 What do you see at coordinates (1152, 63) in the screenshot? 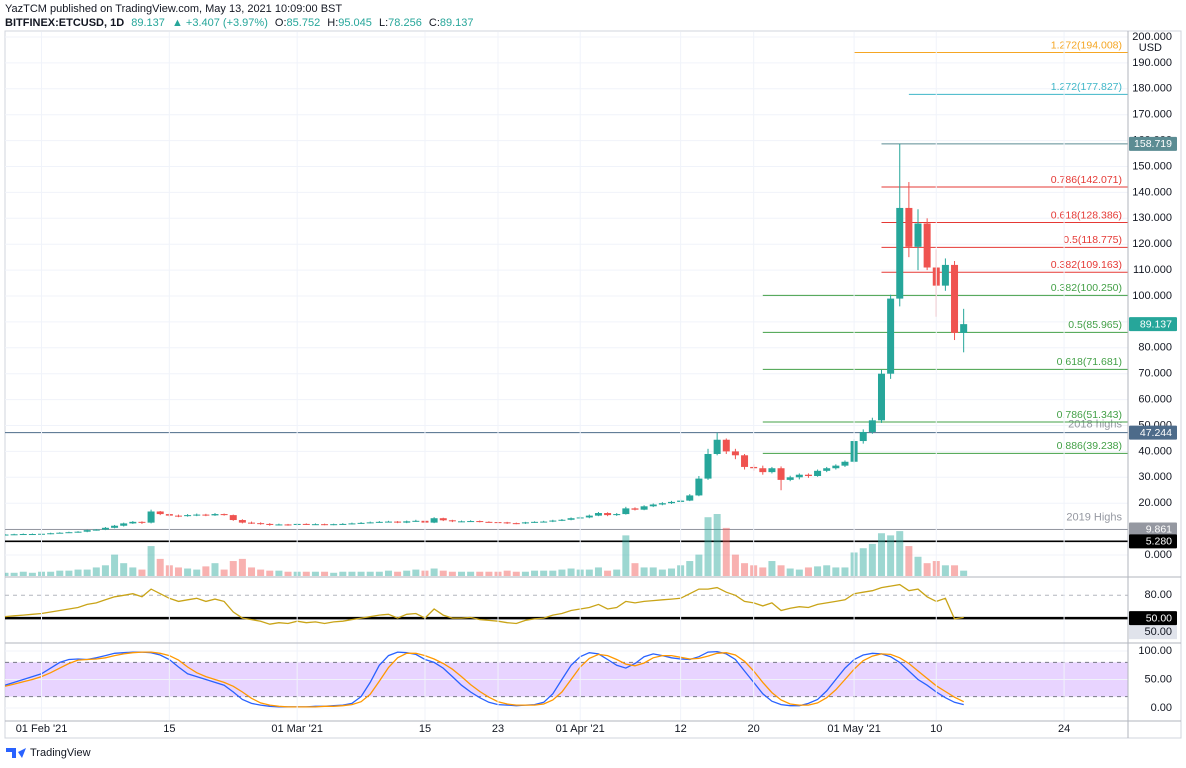
I see `y-tick-label: 190.000` at bounding box center [1152, 63].